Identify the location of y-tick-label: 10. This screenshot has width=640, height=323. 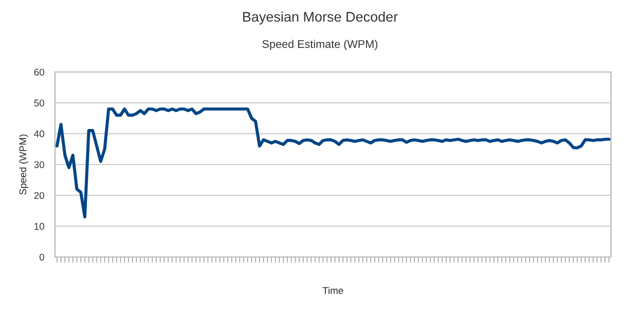
(39, 226).